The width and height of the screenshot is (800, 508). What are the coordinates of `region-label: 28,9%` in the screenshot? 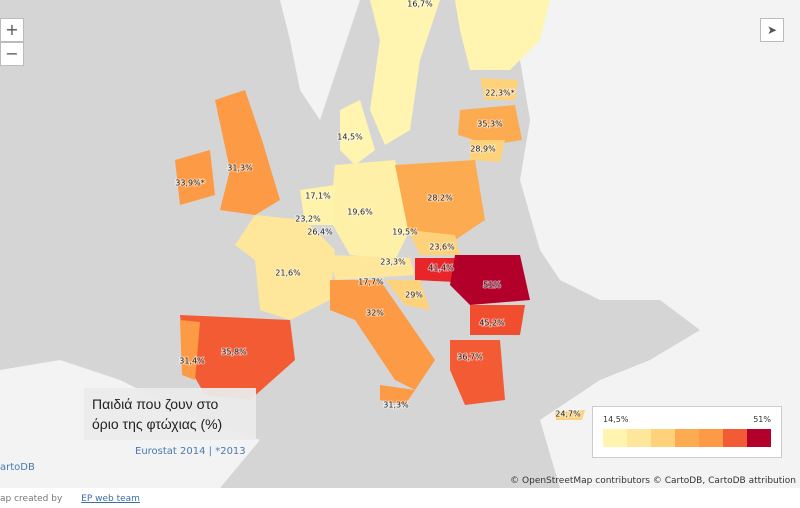 It's located at (483, 149).